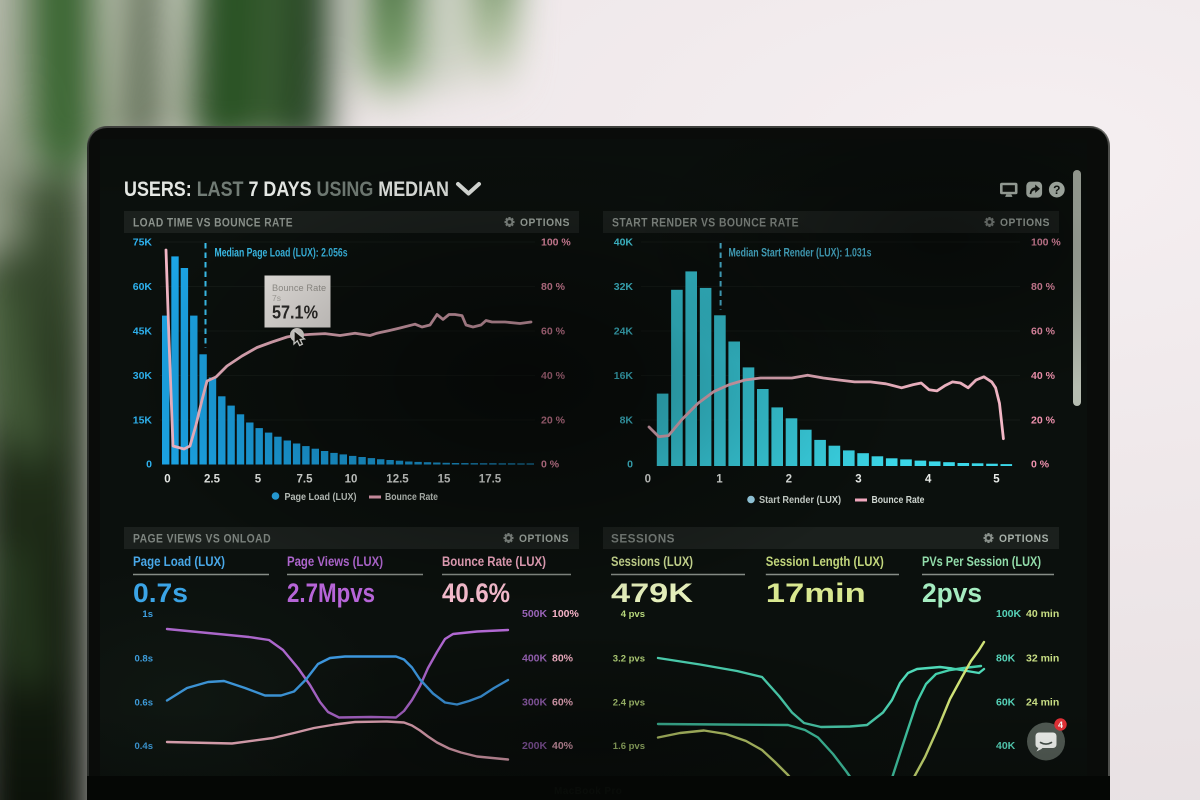 The width and height of the screenshot is (1200, 800). What do you see at coordinates (643, 539) in the screenshot?
I see `svg-text: SESSIONS` at bounding box center [643, 539].